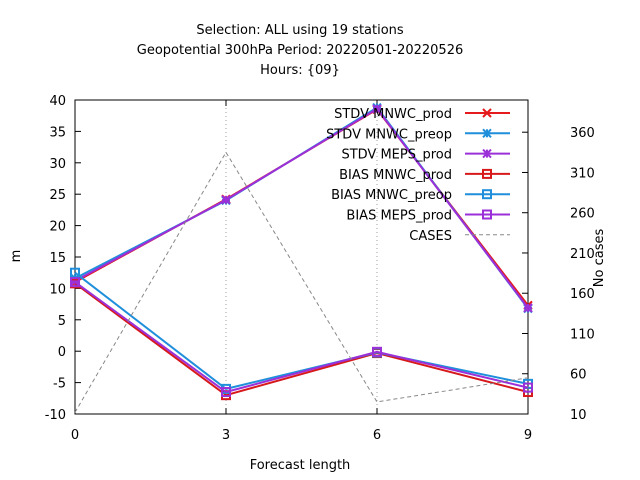 This screenshot has width=640, height=480. What do you see at coordinates (599, 258) in the screenshot?
I see `y2-axis-label: No cases` at bounding box center [599, 258].